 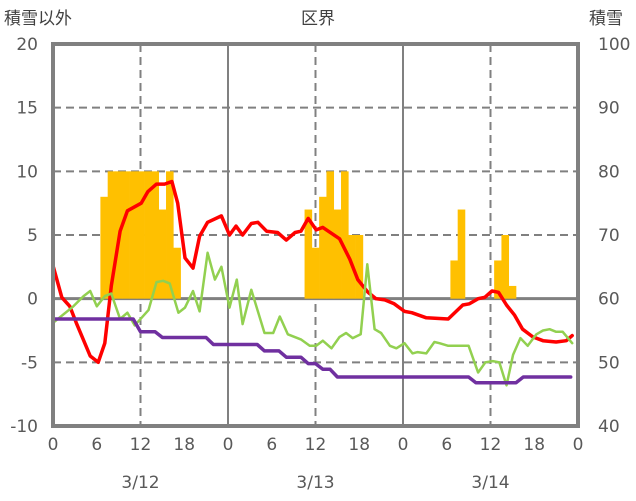 What do you see at coordinates (614, 45) in the screenshot?
I see `right-tick-label: 100` at bounding box center [614, 45].